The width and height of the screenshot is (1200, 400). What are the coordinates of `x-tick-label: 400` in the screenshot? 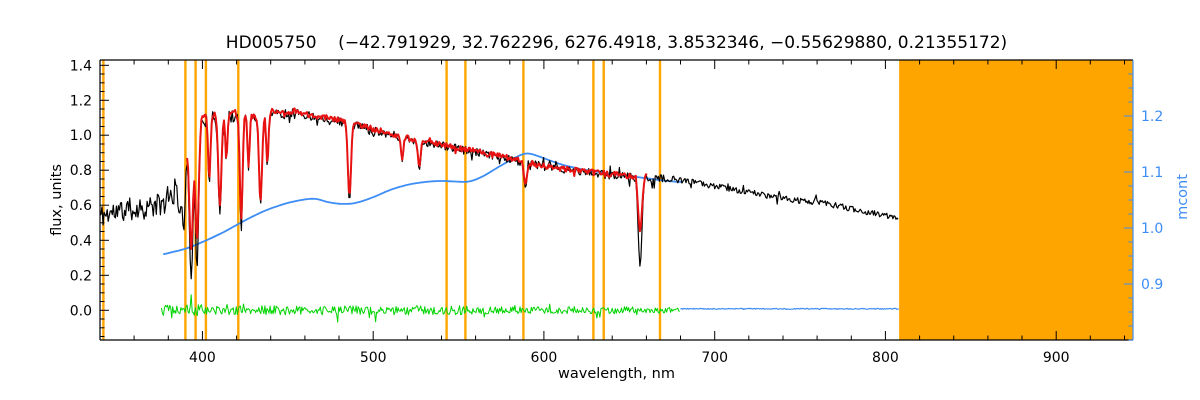 It's located at (202, 358).